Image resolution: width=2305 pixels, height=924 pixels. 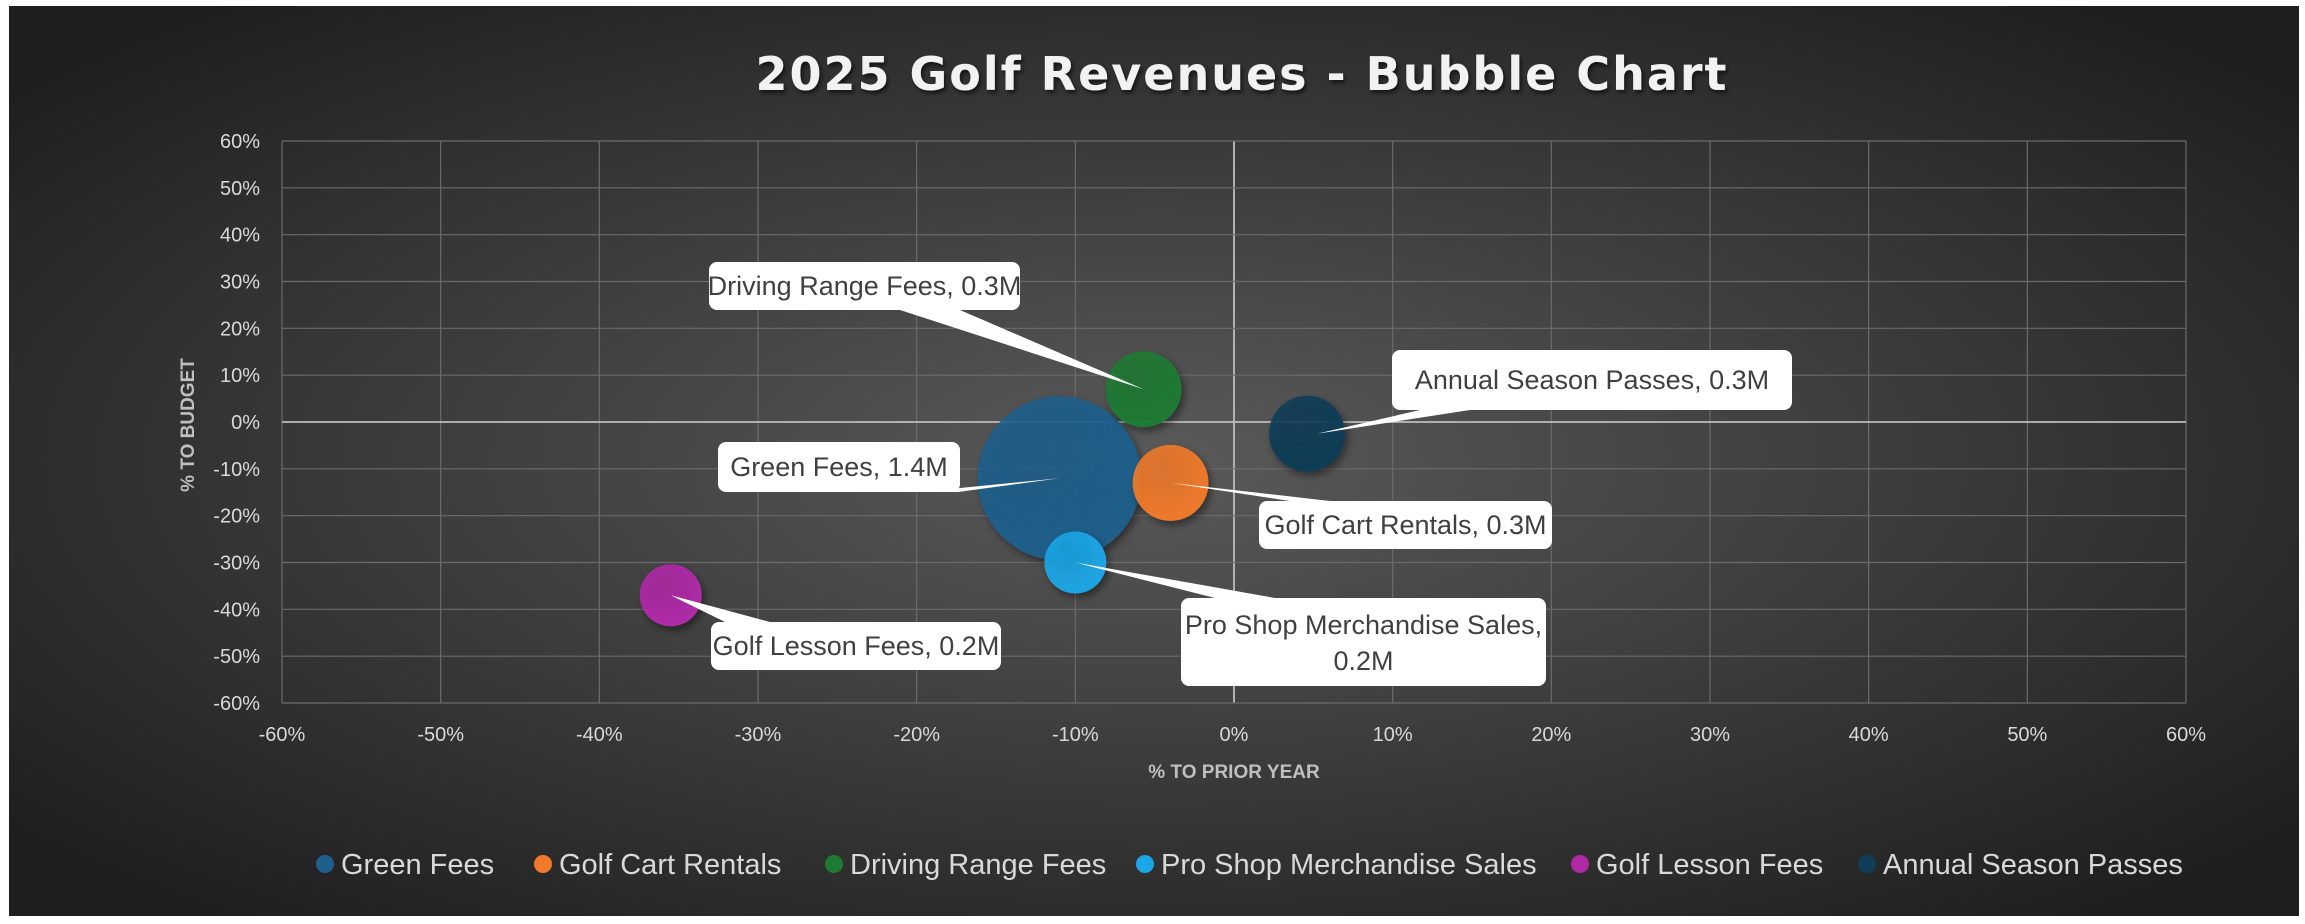 I want to click on data-label-pro-shop-merchandise-sales: Pro Shop Merchandise Sales, 0.2M, so click(x=1310, y=624).